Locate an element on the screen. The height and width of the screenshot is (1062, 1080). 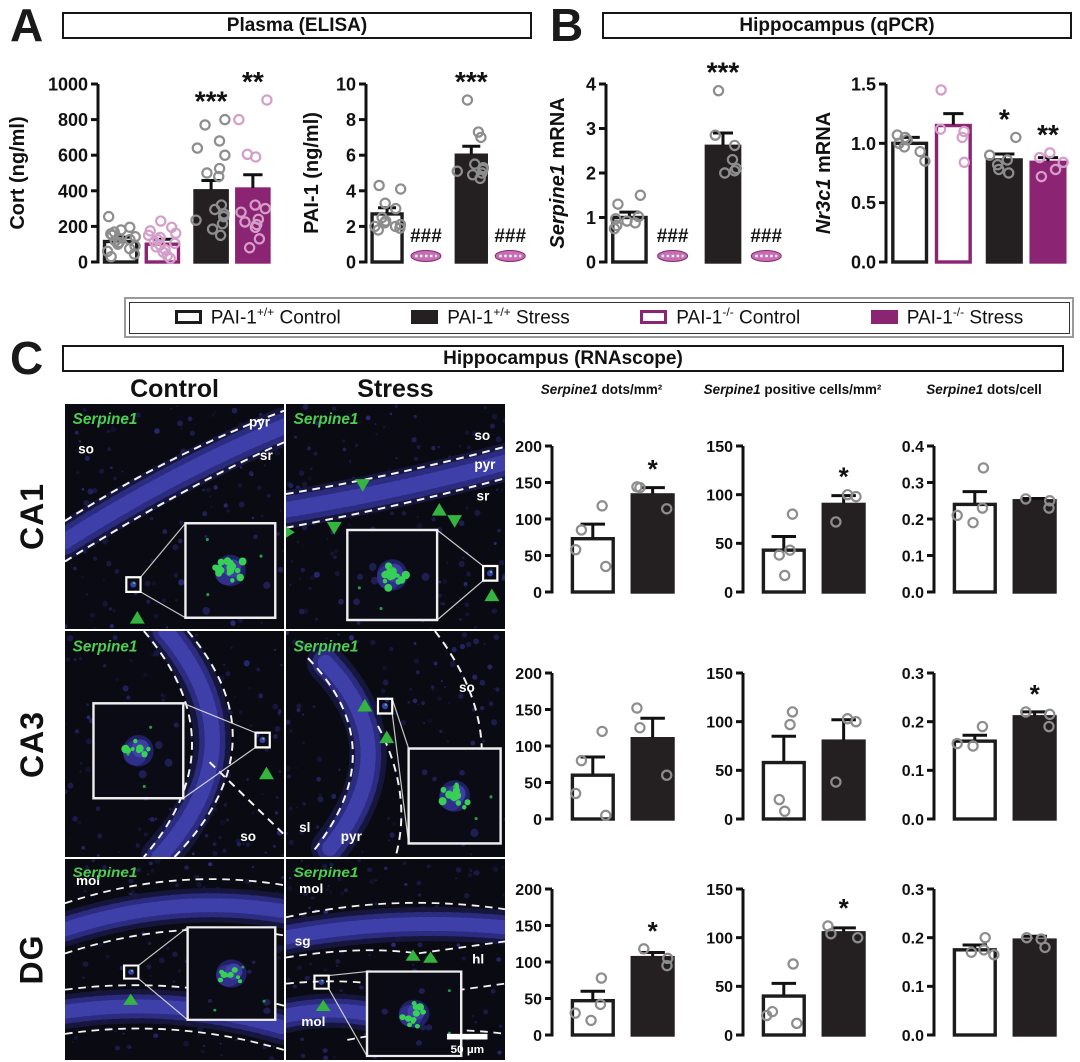
gene-label: Serpine1 is located at coordinates (326, 873).